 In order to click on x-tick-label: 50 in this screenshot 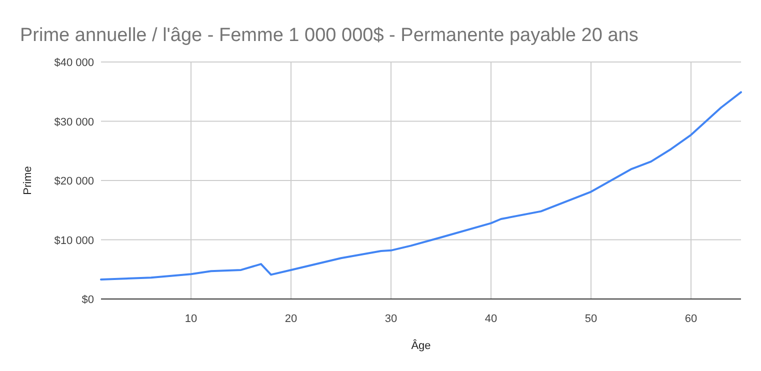, I will do `click(591, 319)`.